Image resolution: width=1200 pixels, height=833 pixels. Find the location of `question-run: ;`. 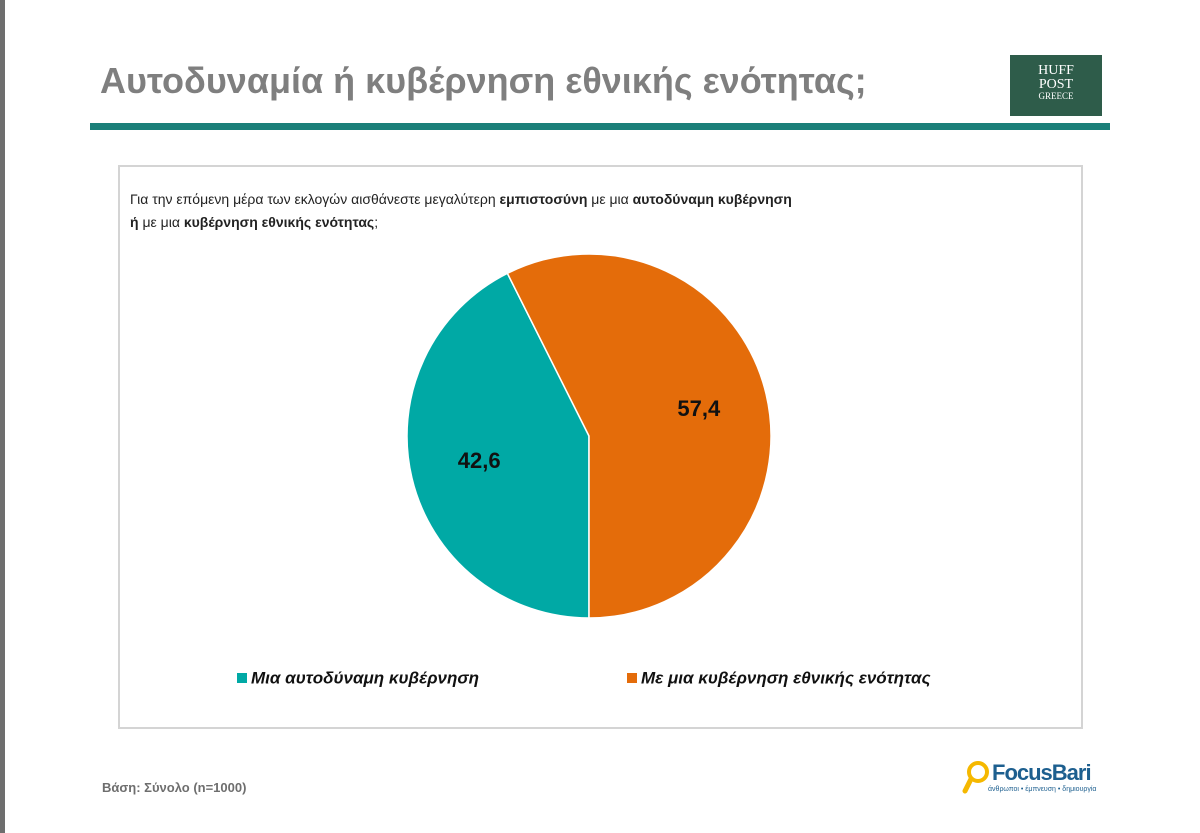

question-run: ; is located at coordinates (376, 222).